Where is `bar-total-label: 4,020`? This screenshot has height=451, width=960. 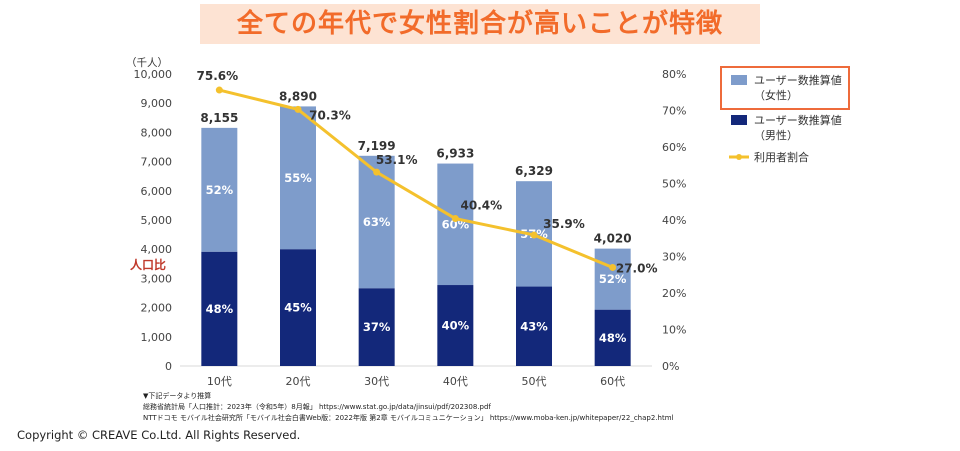
bar-total-label: 4,020 is located at coordinates (613, 239).